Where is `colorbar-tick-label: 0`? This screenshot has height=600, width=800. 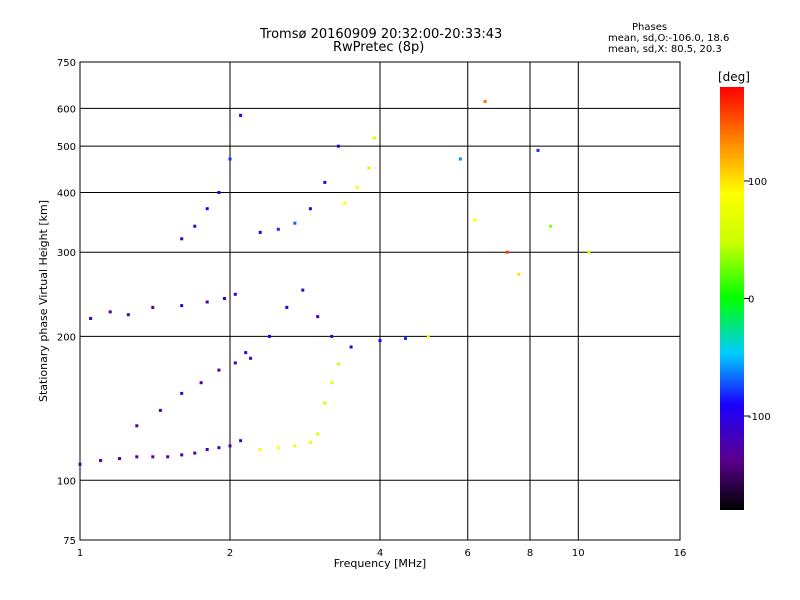
colorbar-tick-label: 0 is located at coordinates (751, 300).